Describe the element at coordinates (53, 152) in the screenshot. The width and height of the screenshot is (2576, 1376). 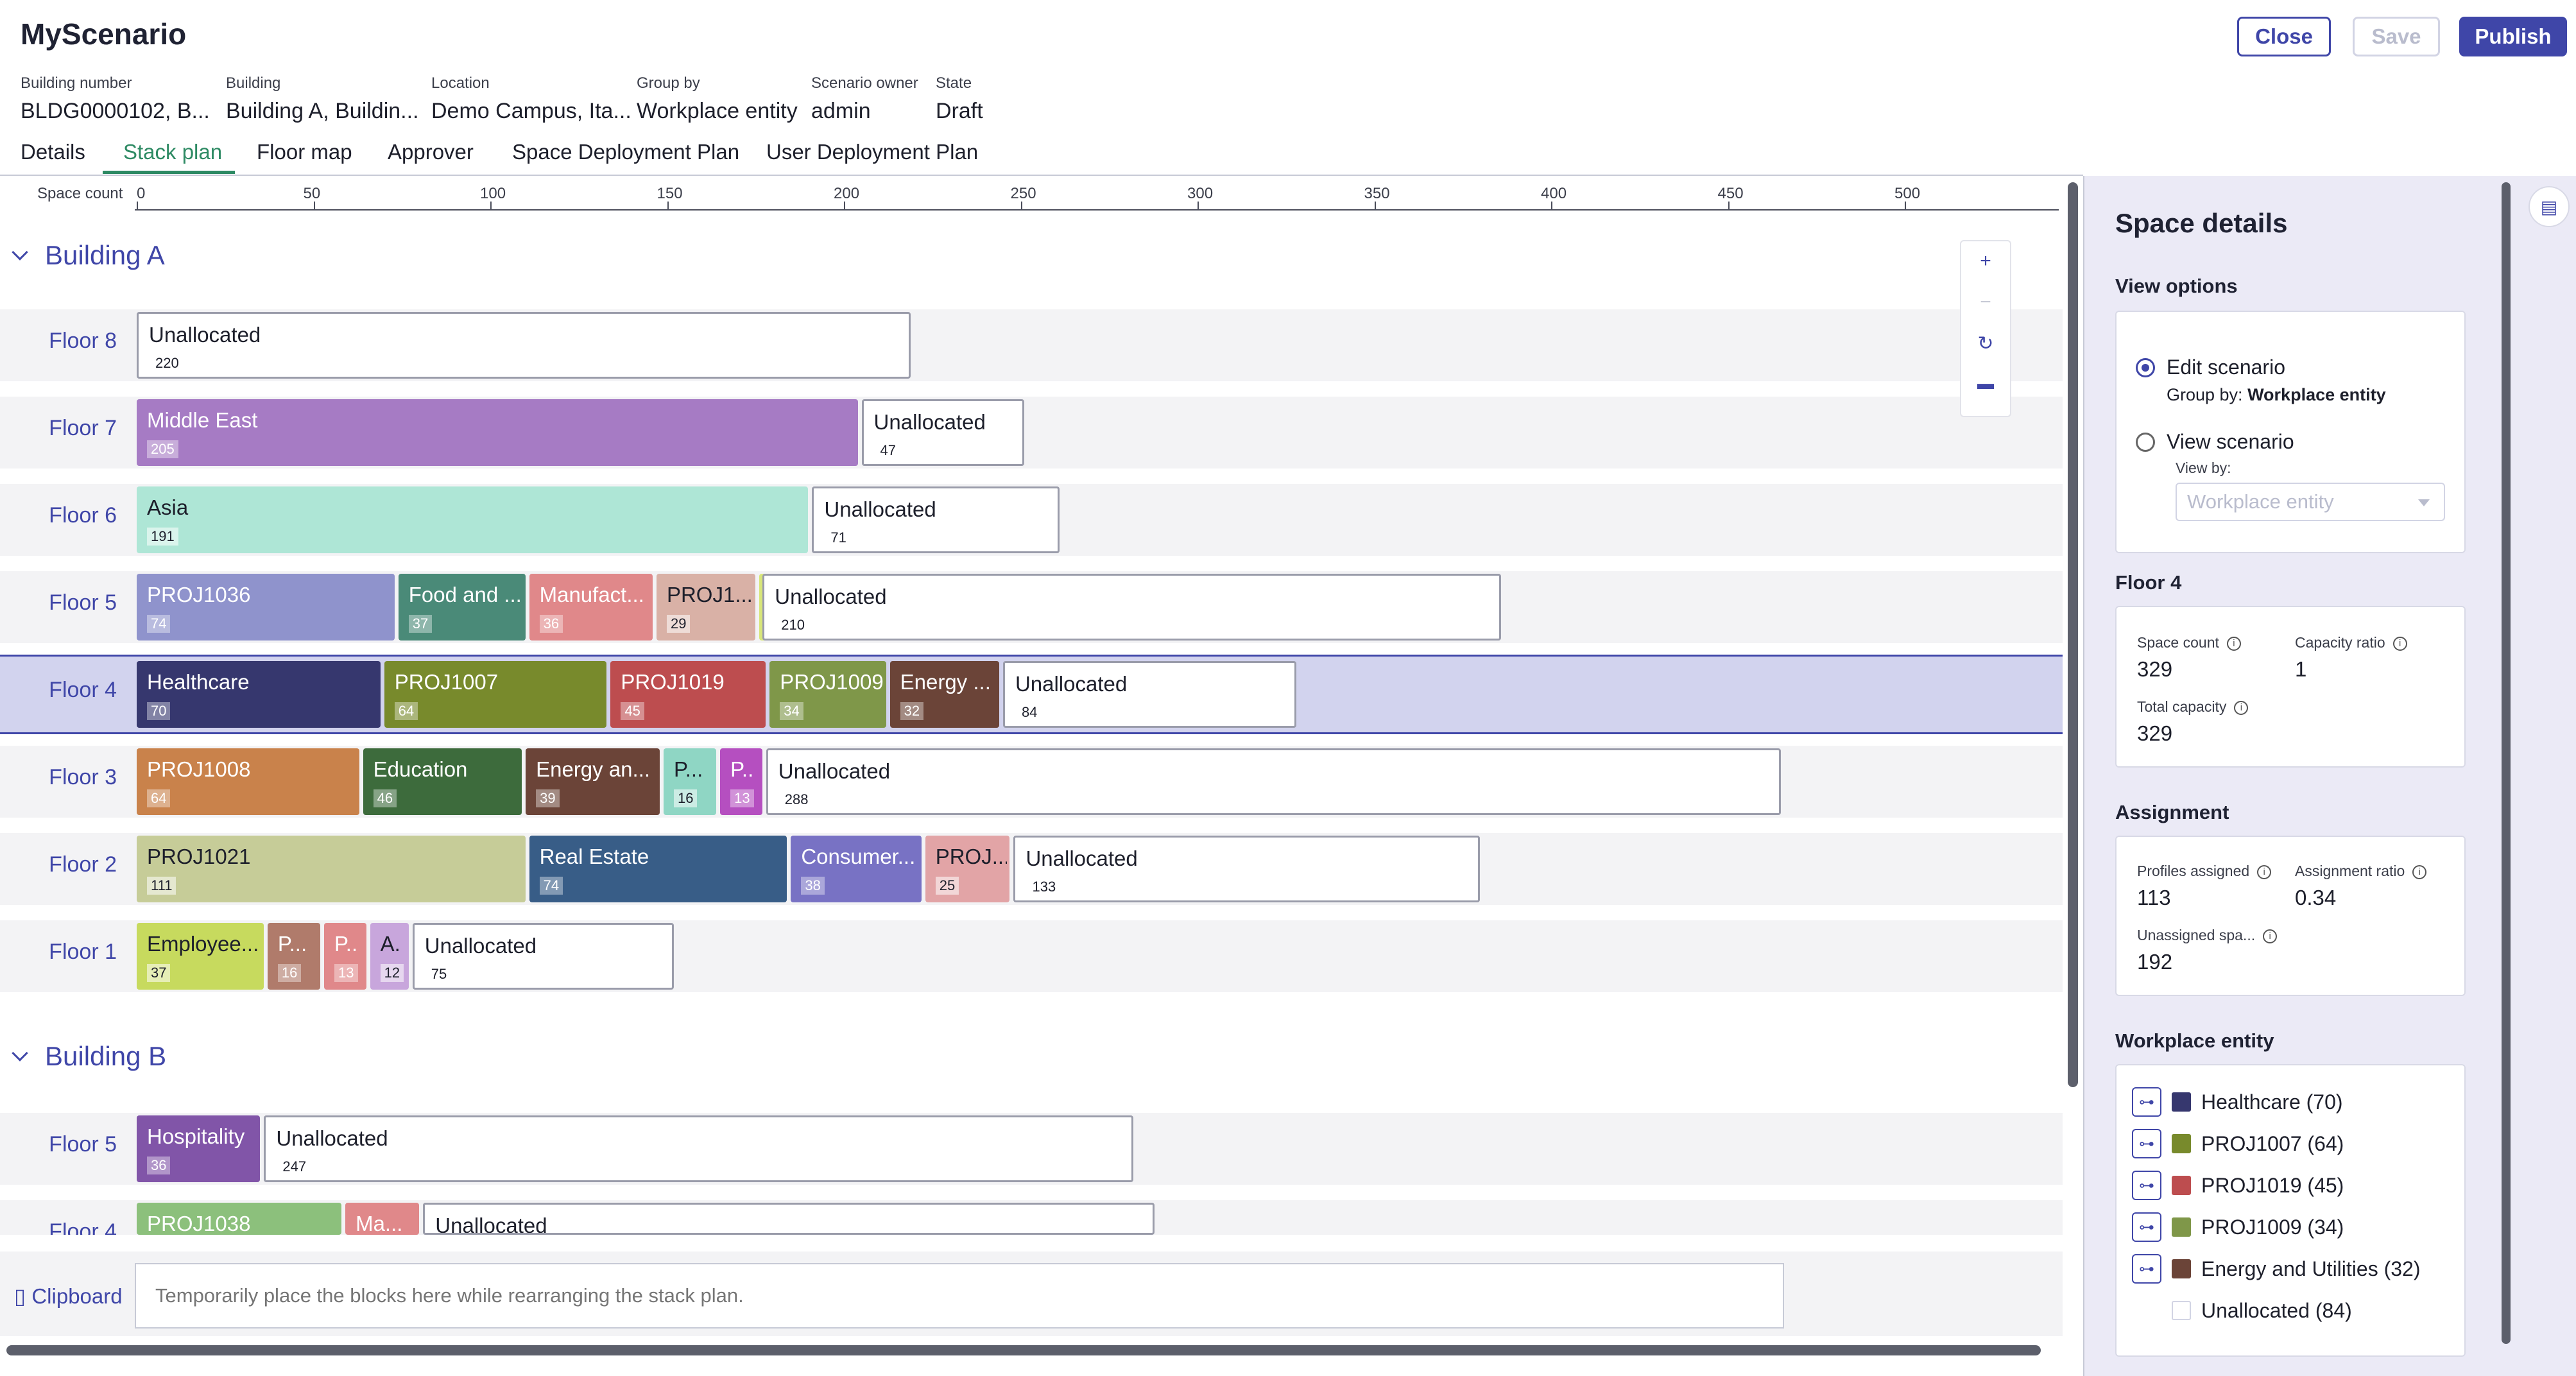
I see `tab-details: Details` at that location.